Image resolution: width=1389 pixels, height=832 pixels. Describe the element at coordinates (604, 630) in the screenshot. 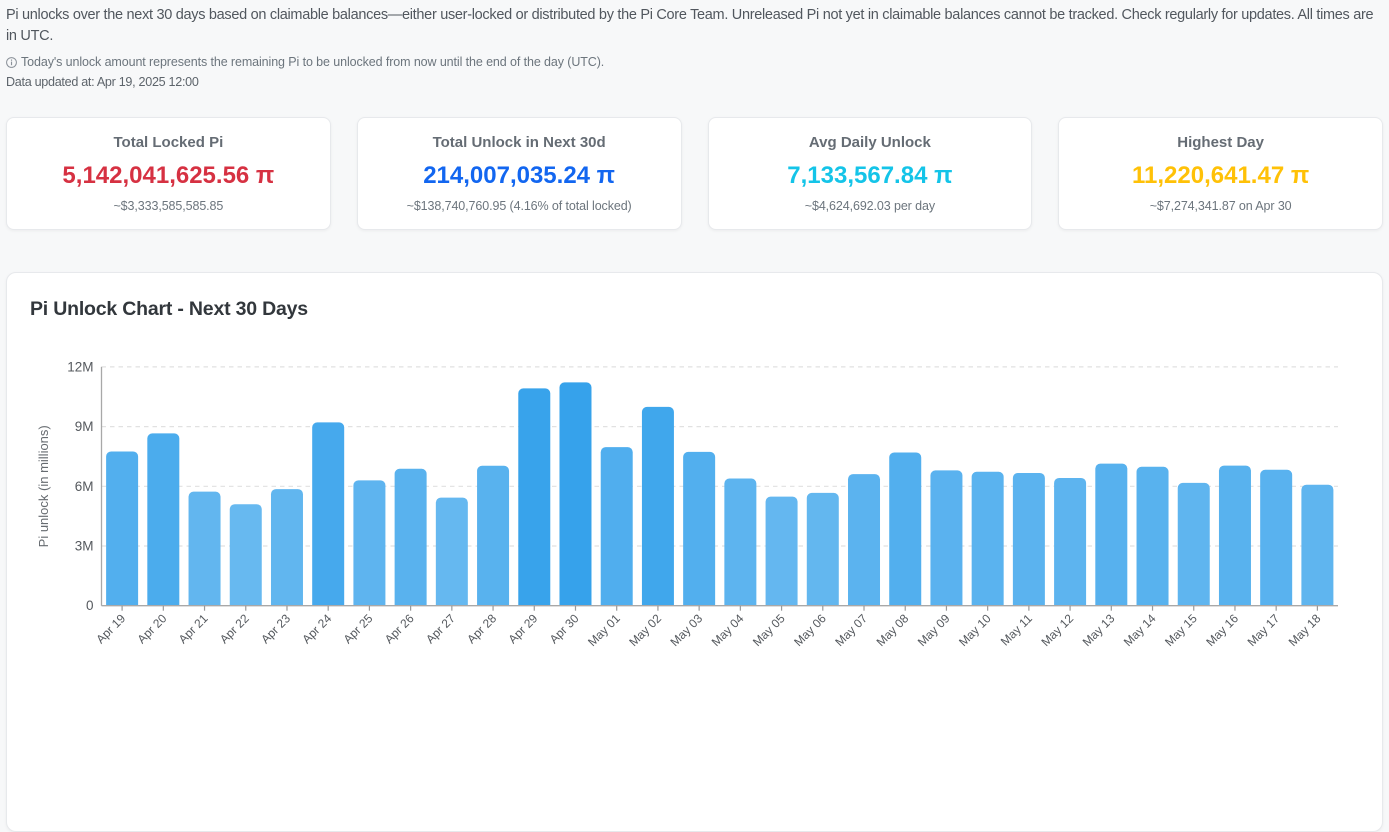

I see `svg-text: May 01` at that location.